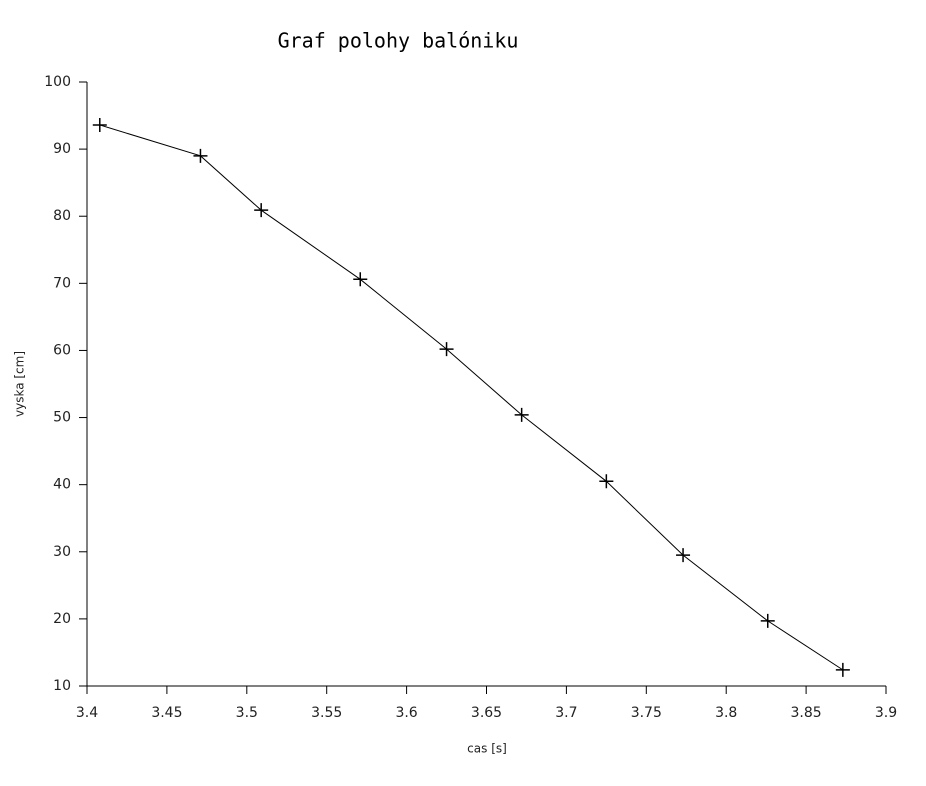 The width and height of the screenshot is (926, 786). I want to click on y-tick-label: 40, so click(62, 485).